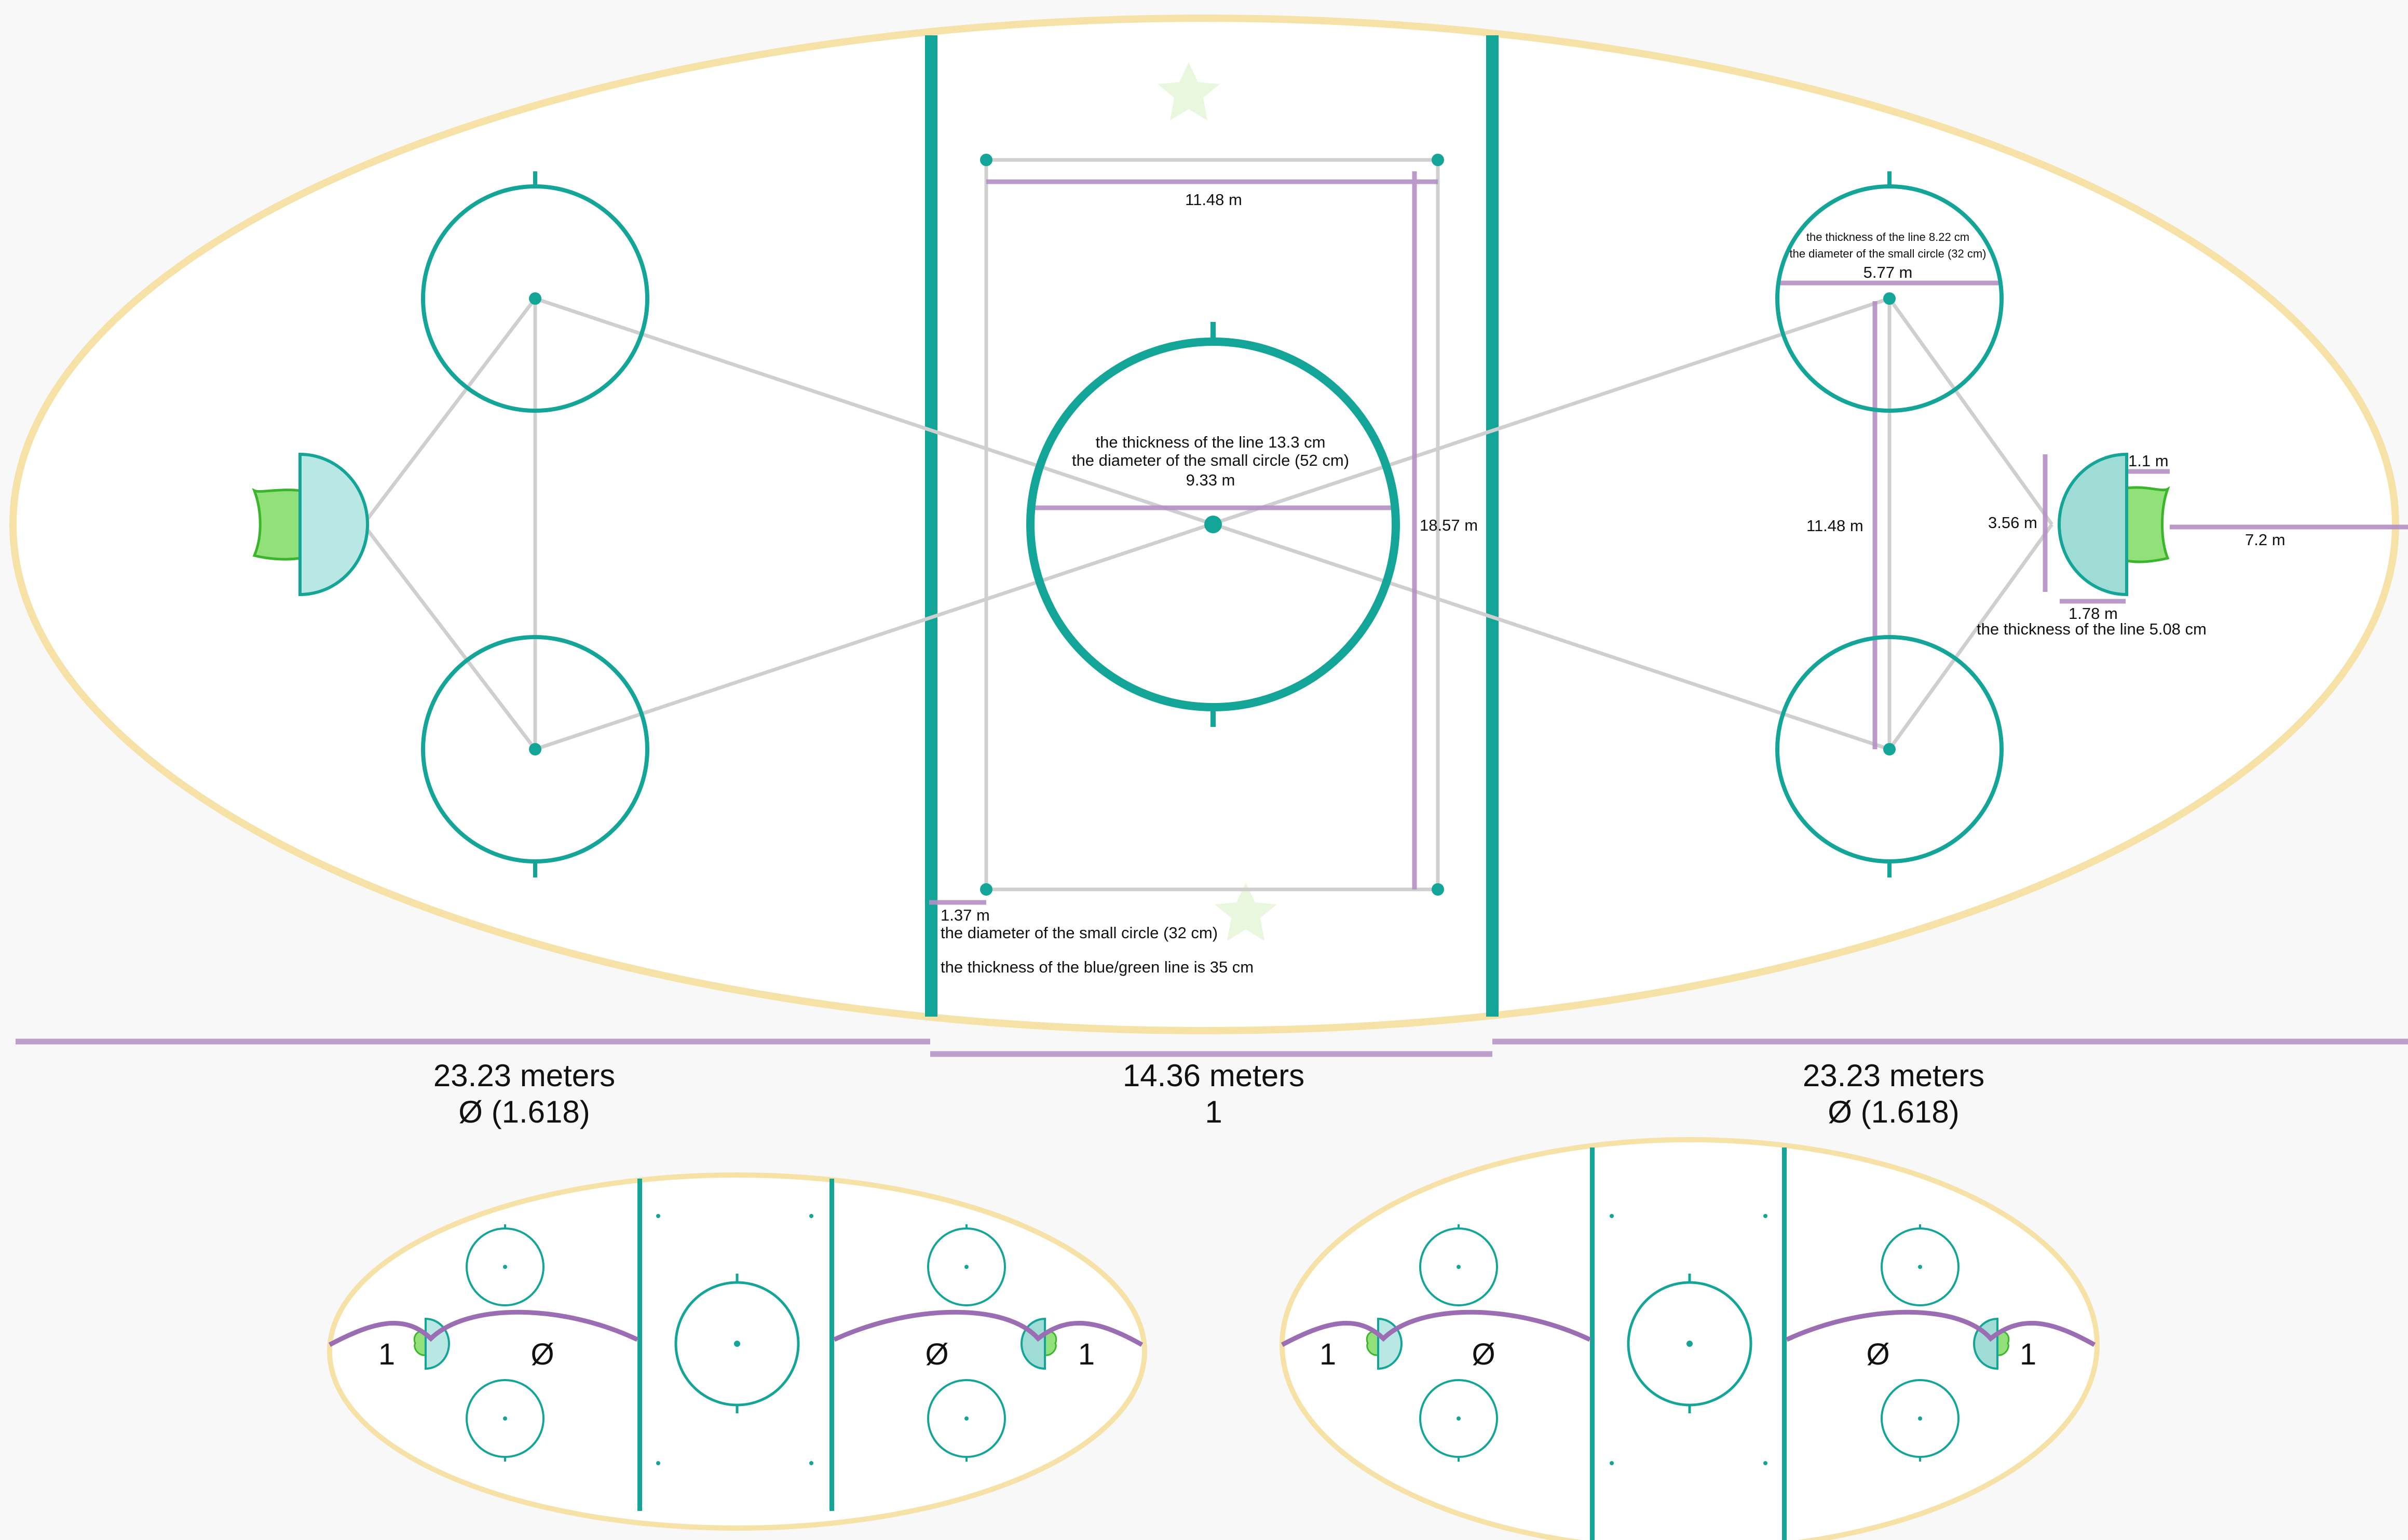 This screenshot has width=2408, height=1540. What do you see at coordinates (931, 526) in the screenshot?
I see `blue-line-left` at bounding box center [931, 526].